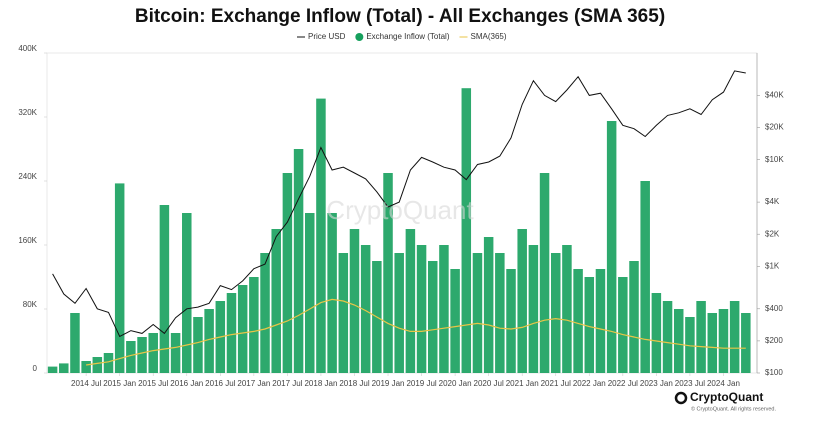  Describe the element at coordinates (86, 383) in the screenshot. I see `x-tick-label: 2014 Jul` at that location.